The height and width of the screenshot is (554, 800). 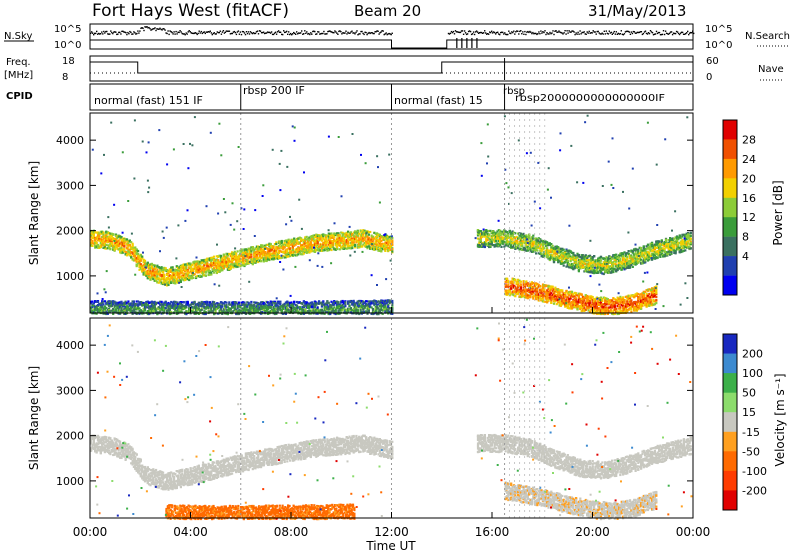 I want to click on beam-label: Beam 20, so click(x=387, y=11).